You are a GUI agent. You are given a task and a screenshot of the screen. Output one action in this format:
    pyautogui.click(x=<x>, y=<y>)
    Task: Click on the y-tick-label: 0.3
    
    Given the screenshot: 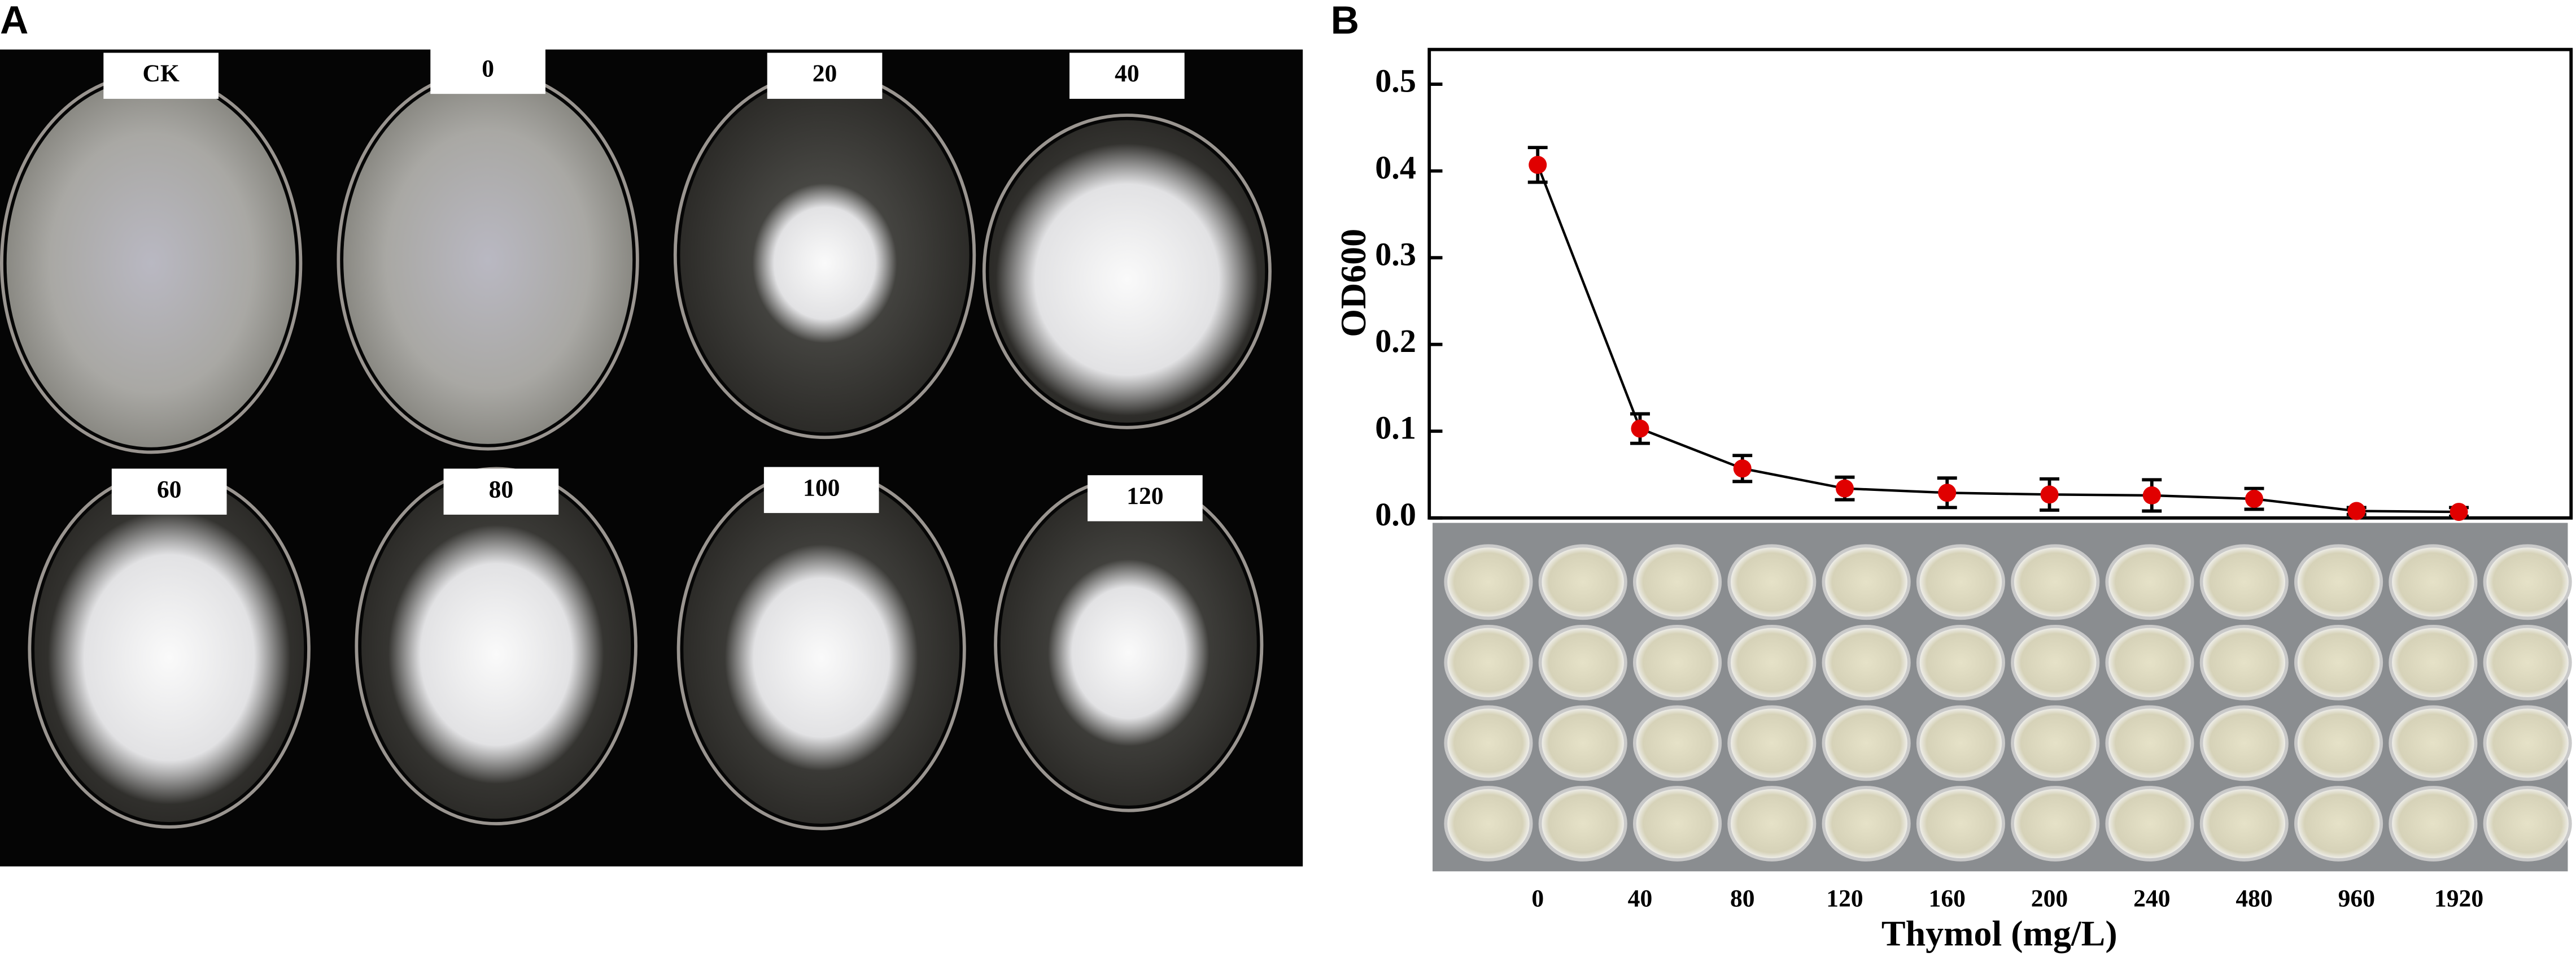 What is the action you would take?
    pyautogui.click(x=1395, y=255)
    